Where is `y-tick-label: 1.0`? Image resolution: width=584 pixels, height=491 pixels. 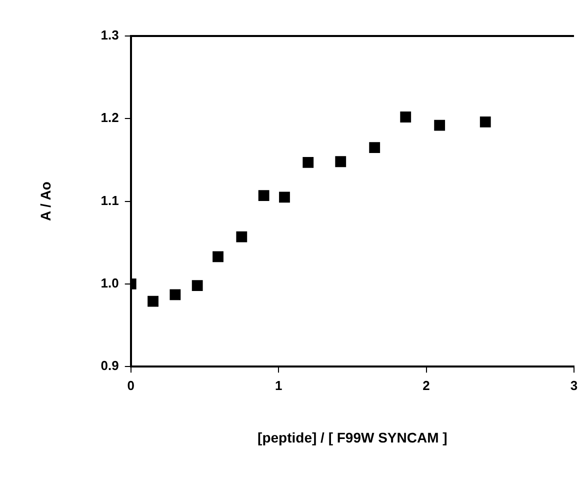
y-tick-label: 1.0 is located at coordinates (109, 283).